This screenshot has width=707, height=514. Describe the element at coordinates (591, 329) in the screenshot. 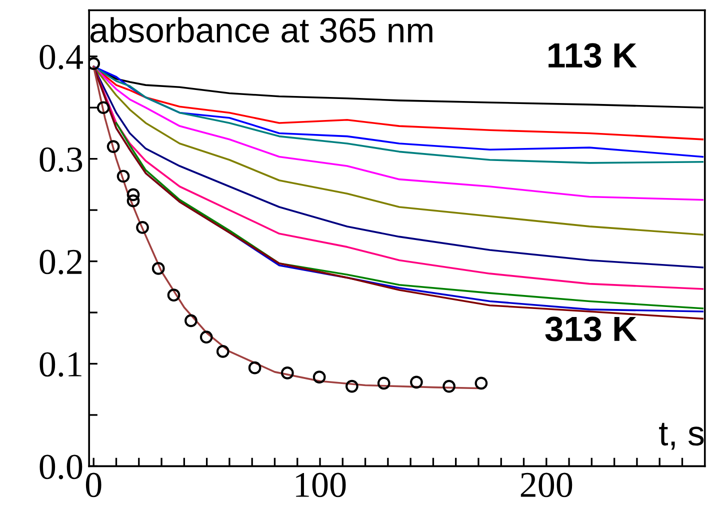

I see `annotation: 313 K` at that location.